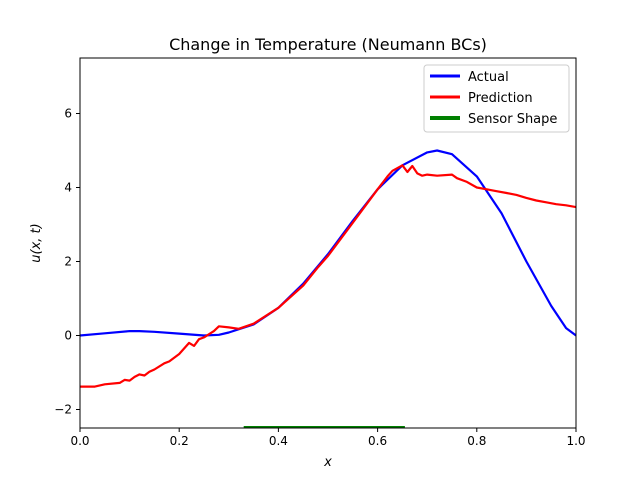 This screenshot has height=480, width=640. What do you see at coordinates (476, 441) in the screenshot?
I see `x-tick-label: 0.8` at bounding box center [476, 441].